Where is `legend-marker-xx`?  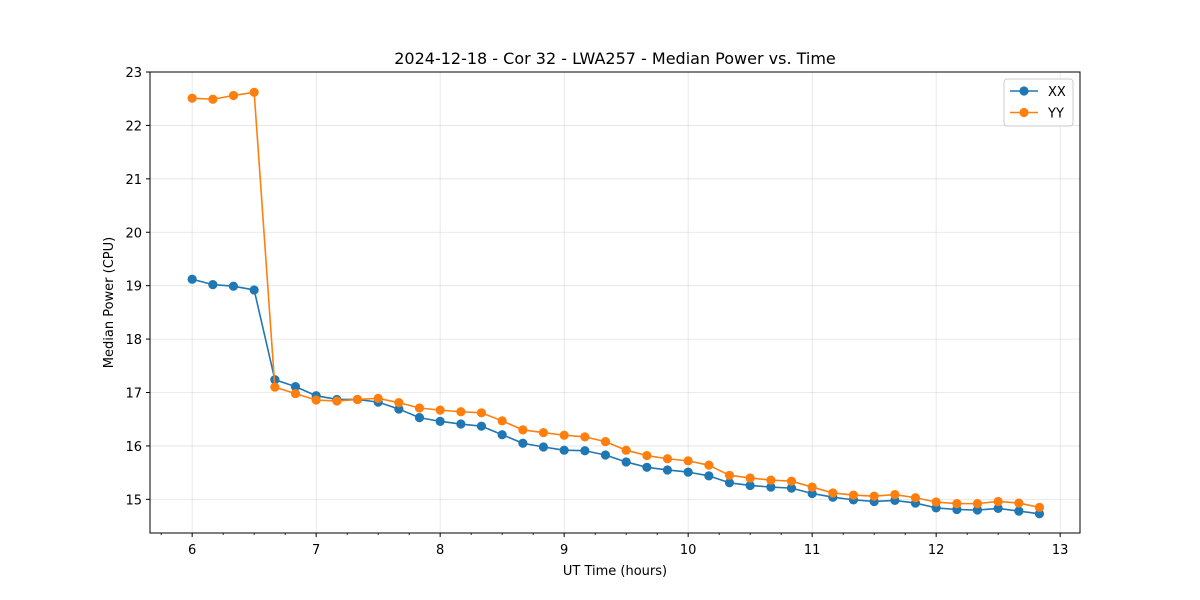 legend-marker-xx is located at coordinates (1024, 91).